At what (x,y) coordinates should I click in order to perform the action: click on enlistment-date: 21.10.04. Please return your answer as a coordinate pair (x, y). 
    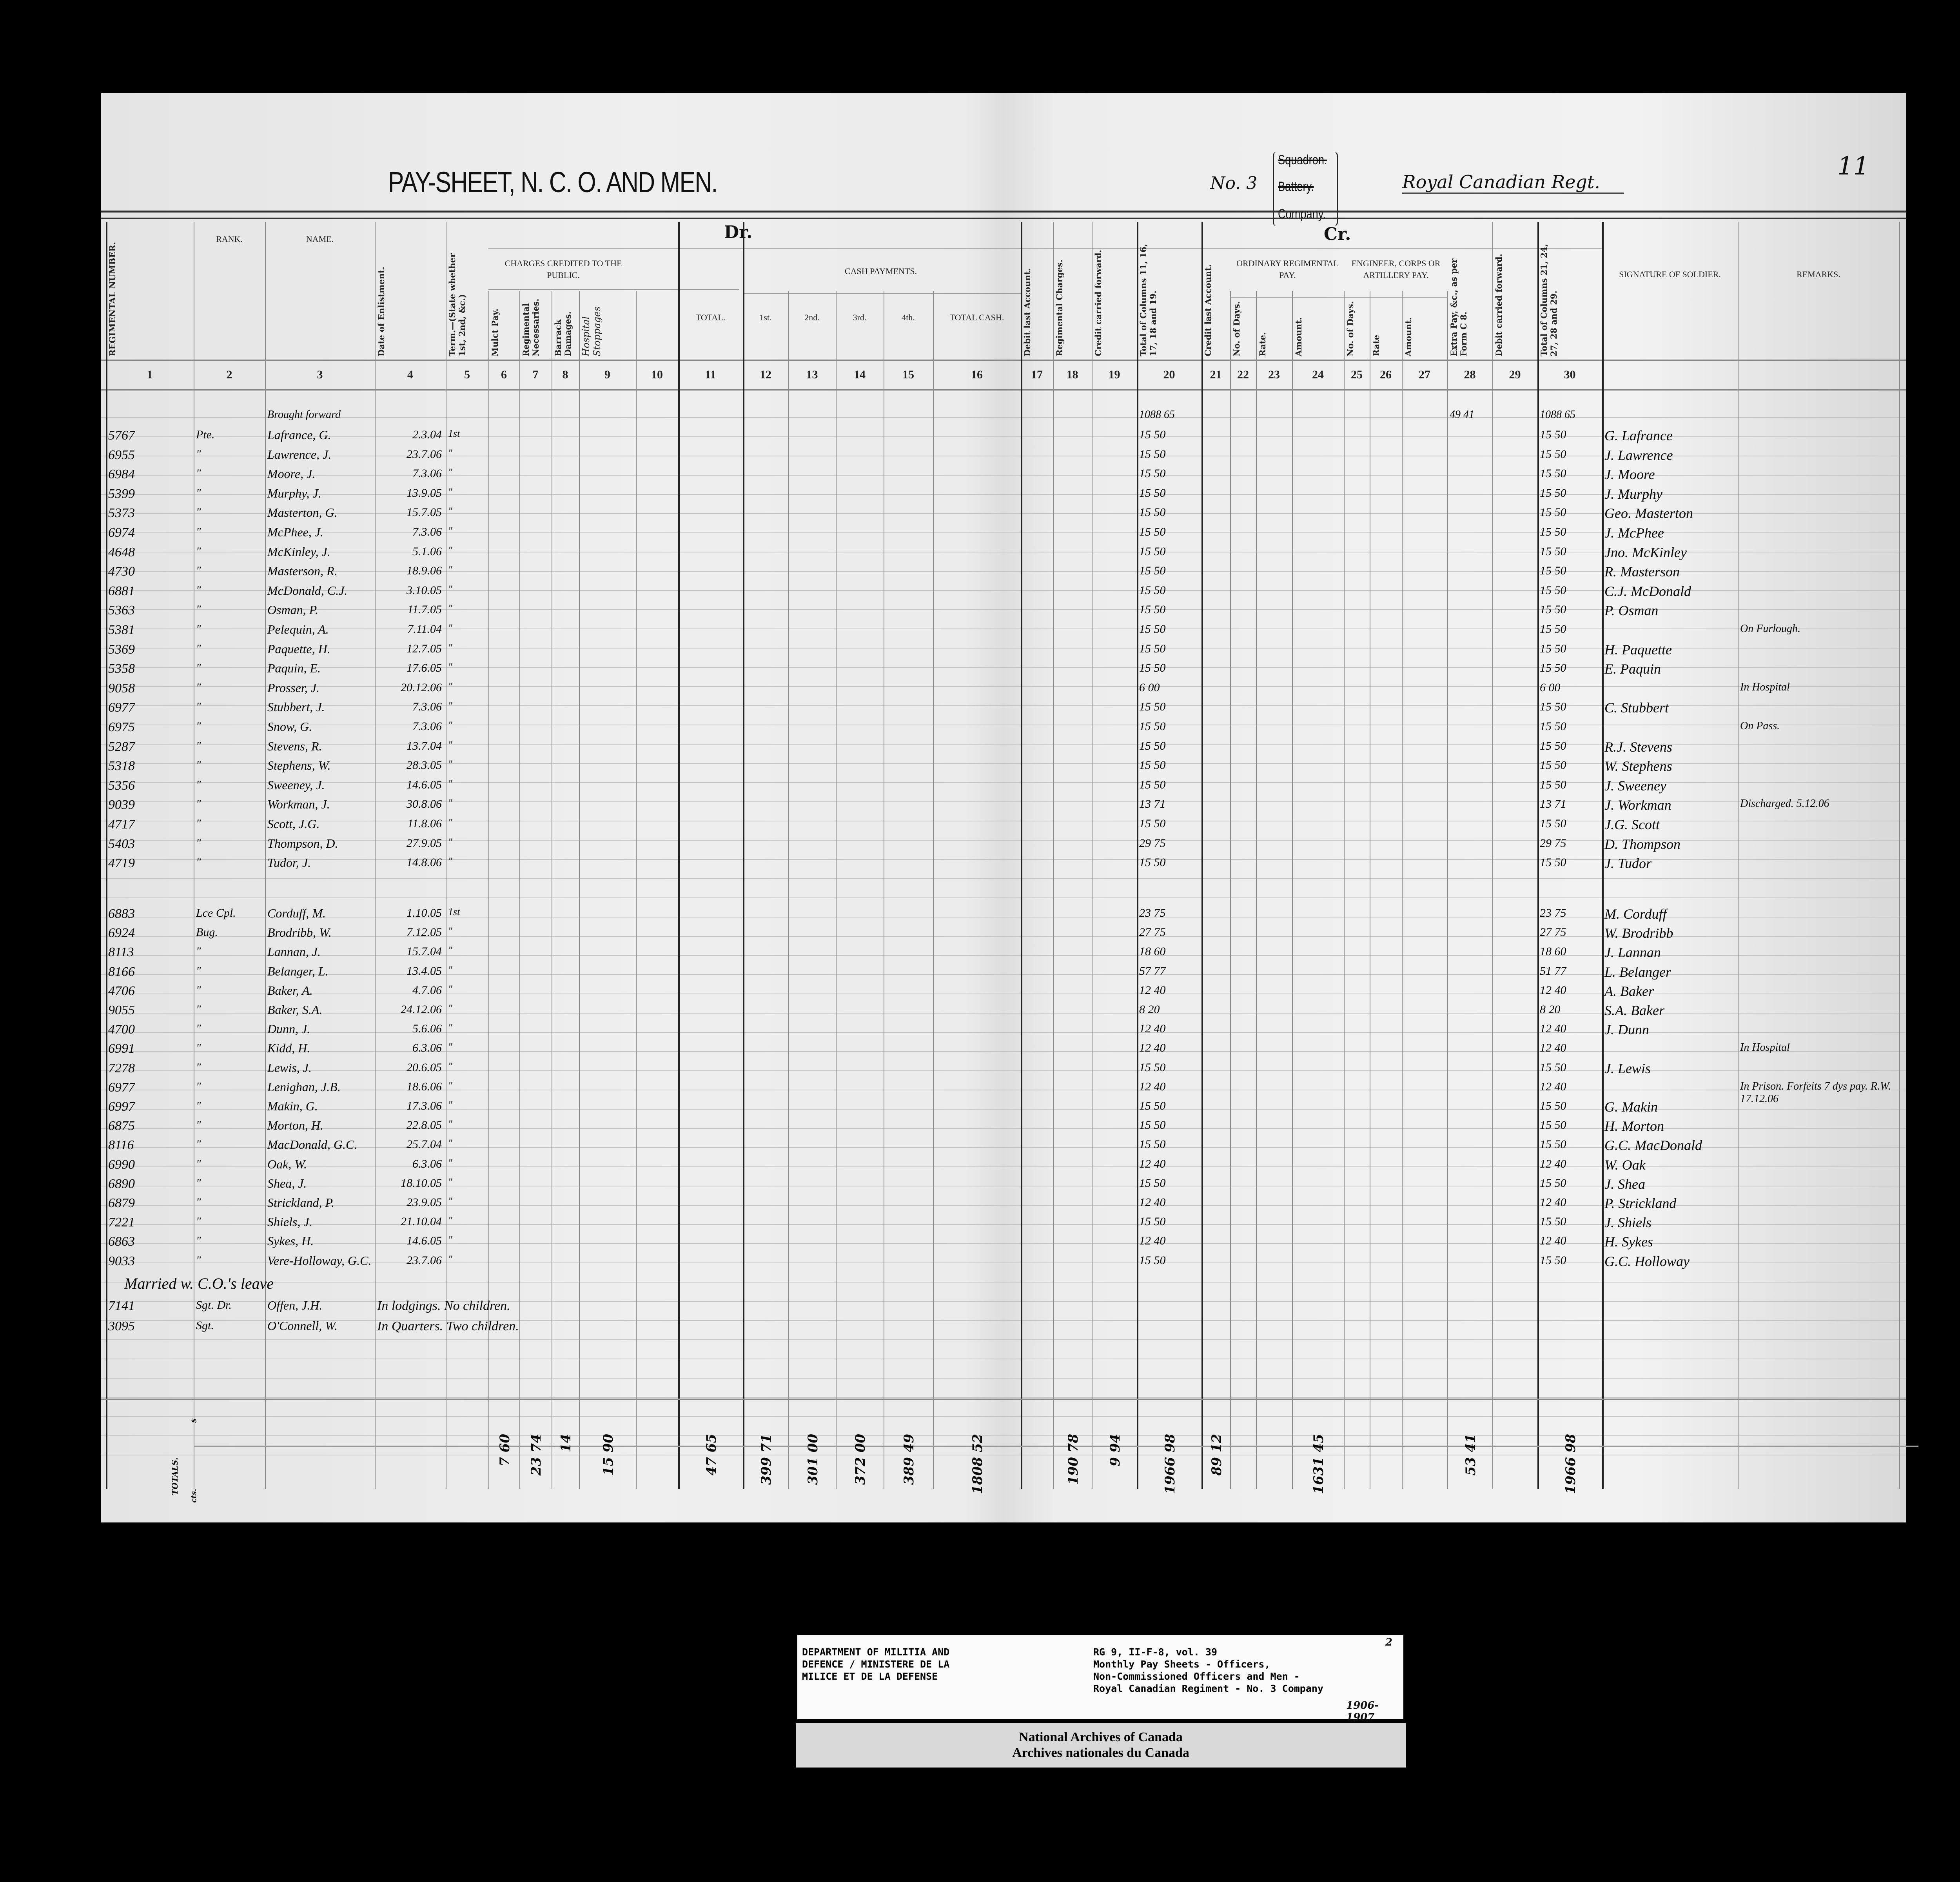
    Looking at the image, I should click on (422, 1221).